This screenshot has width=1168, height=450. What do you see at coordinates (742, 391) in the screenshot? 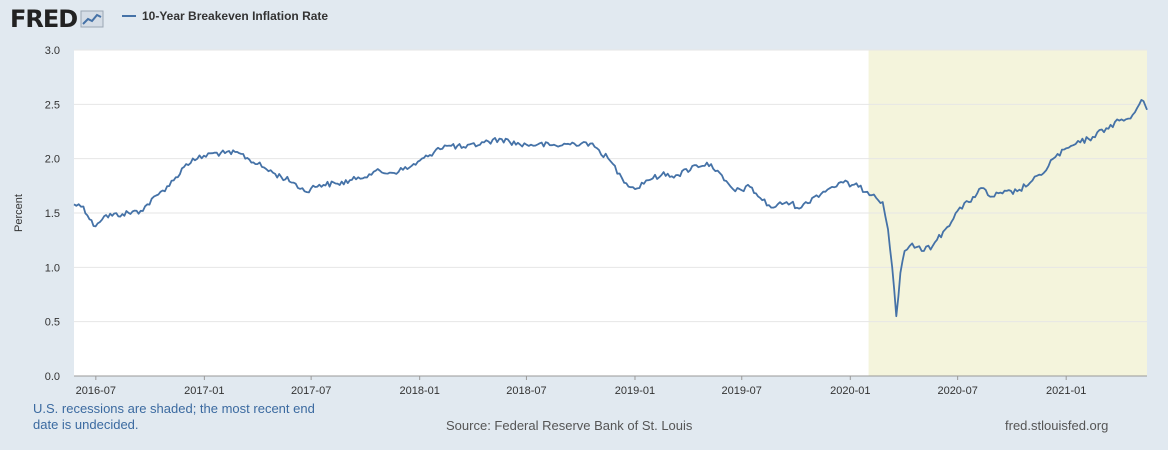
I see `x-tick-label-6: 2019-07` at bounding box center [742, 391].